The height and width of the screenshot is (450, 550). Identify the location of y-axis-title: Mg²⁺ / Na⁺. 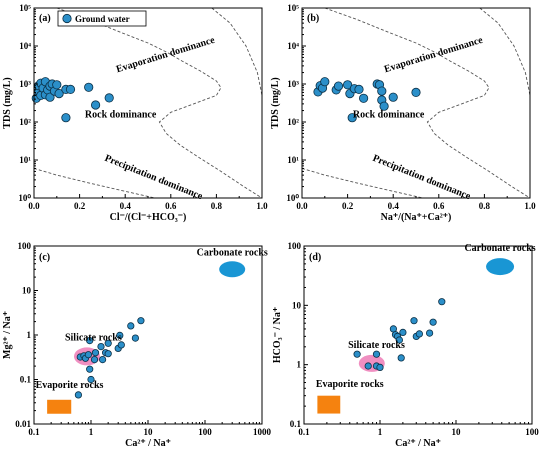
(7, 335).